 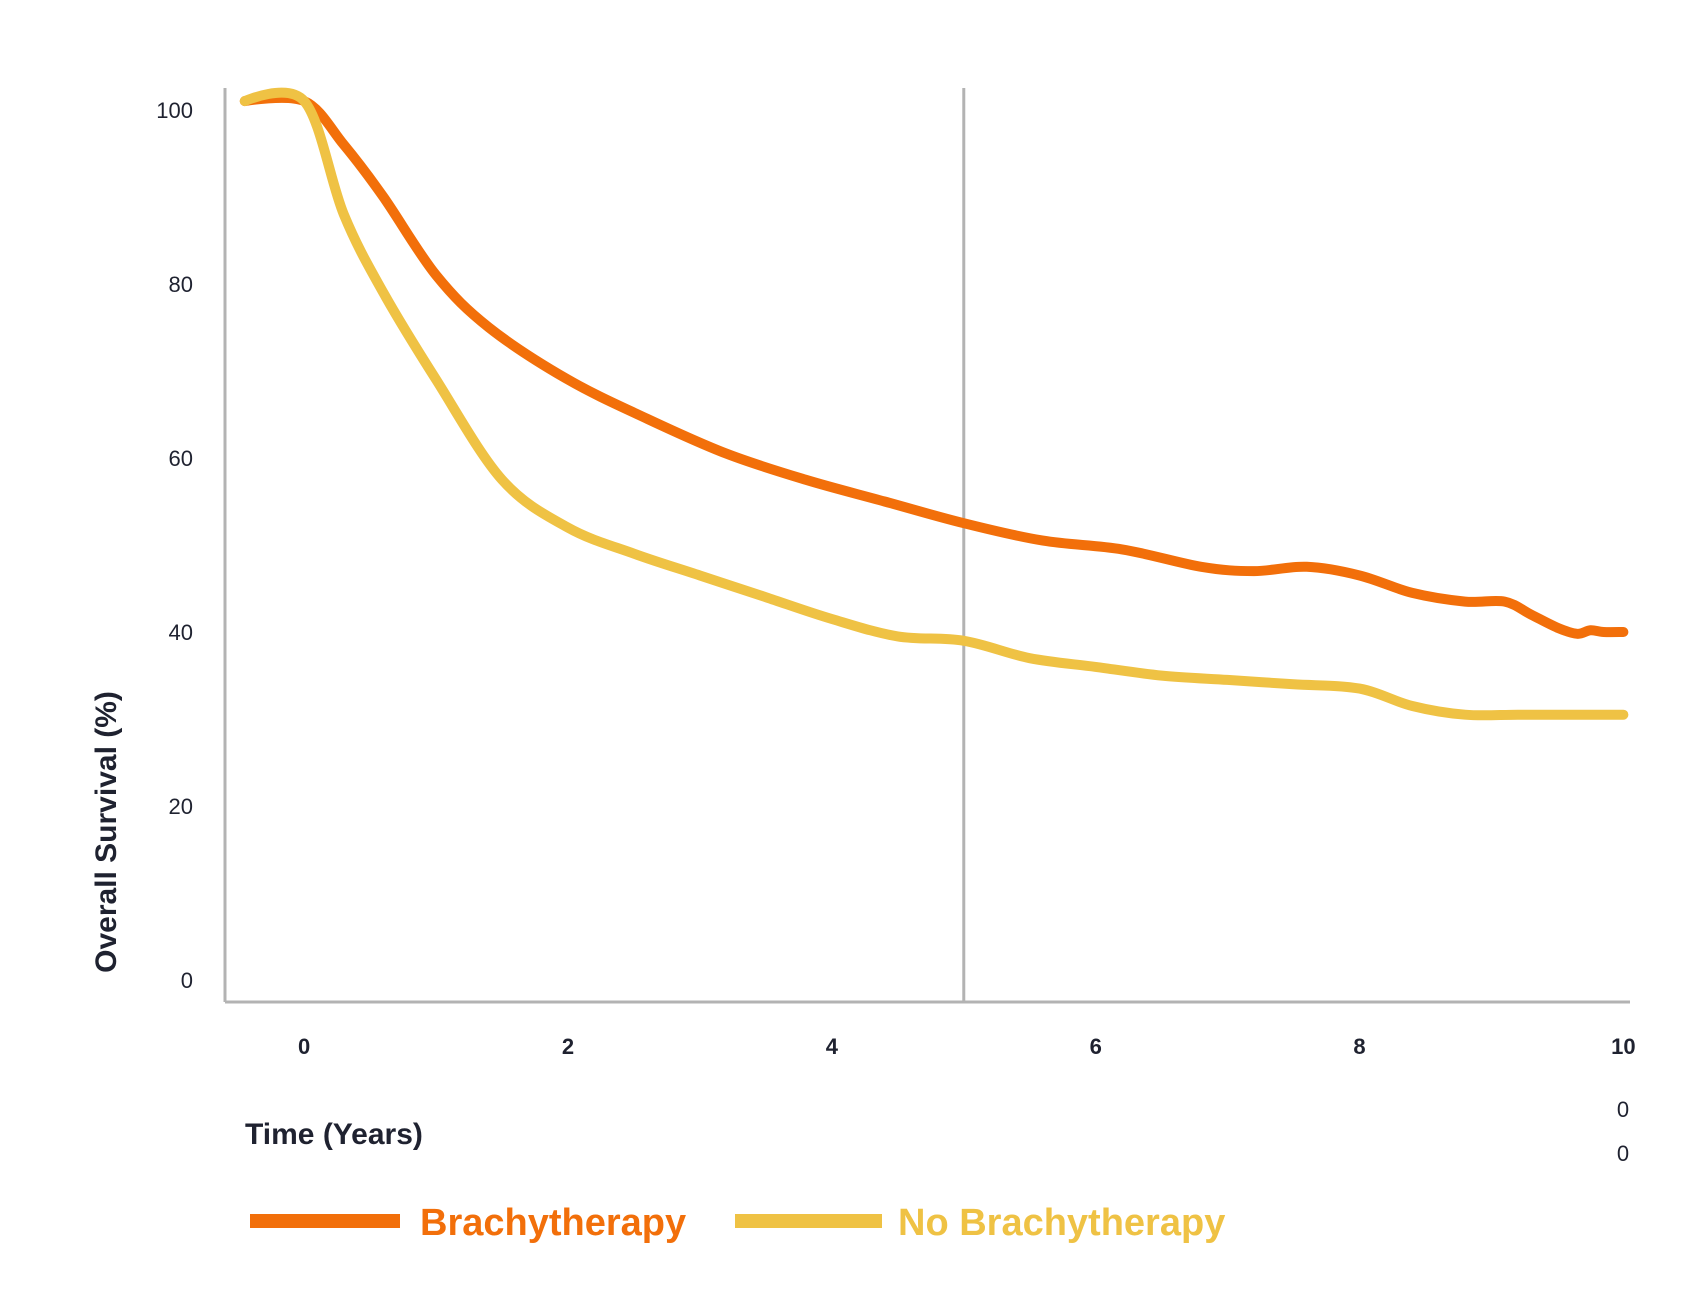 I want to click on y-tick-label-4: 80, so click(x=181, y=284).